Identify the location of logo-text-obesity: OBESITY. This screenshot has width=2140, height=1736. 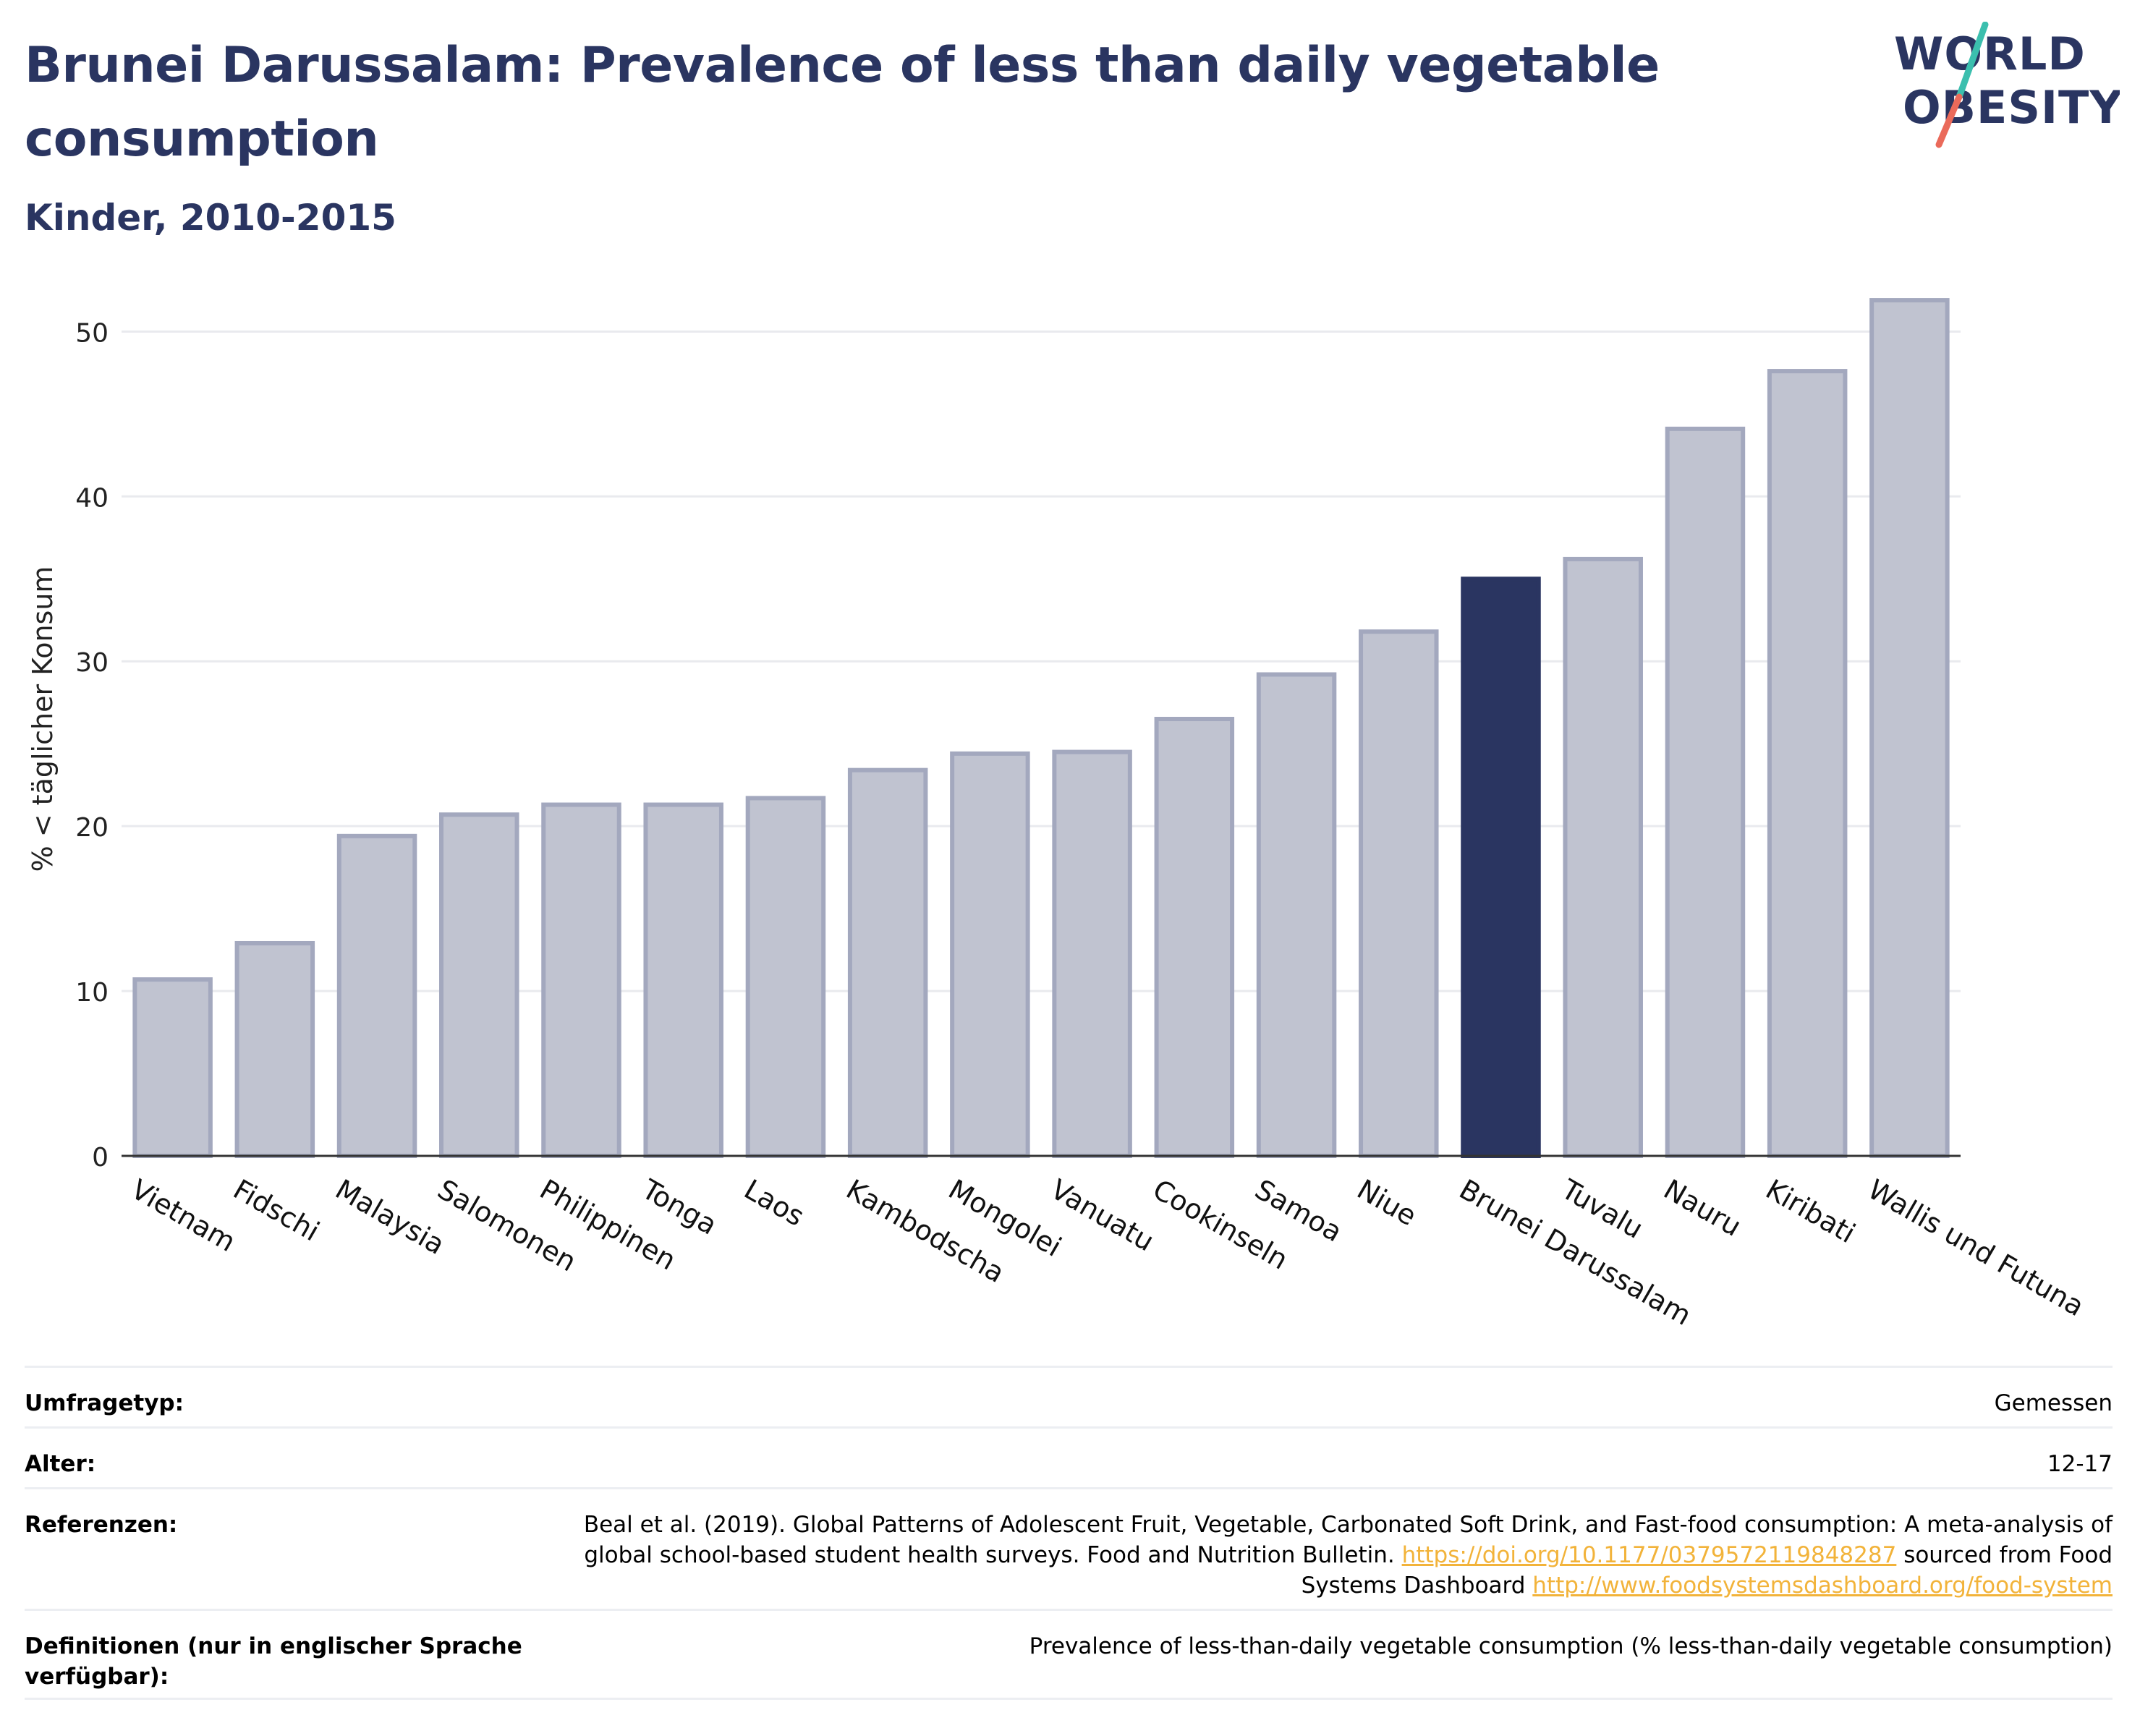
(2011, 108).